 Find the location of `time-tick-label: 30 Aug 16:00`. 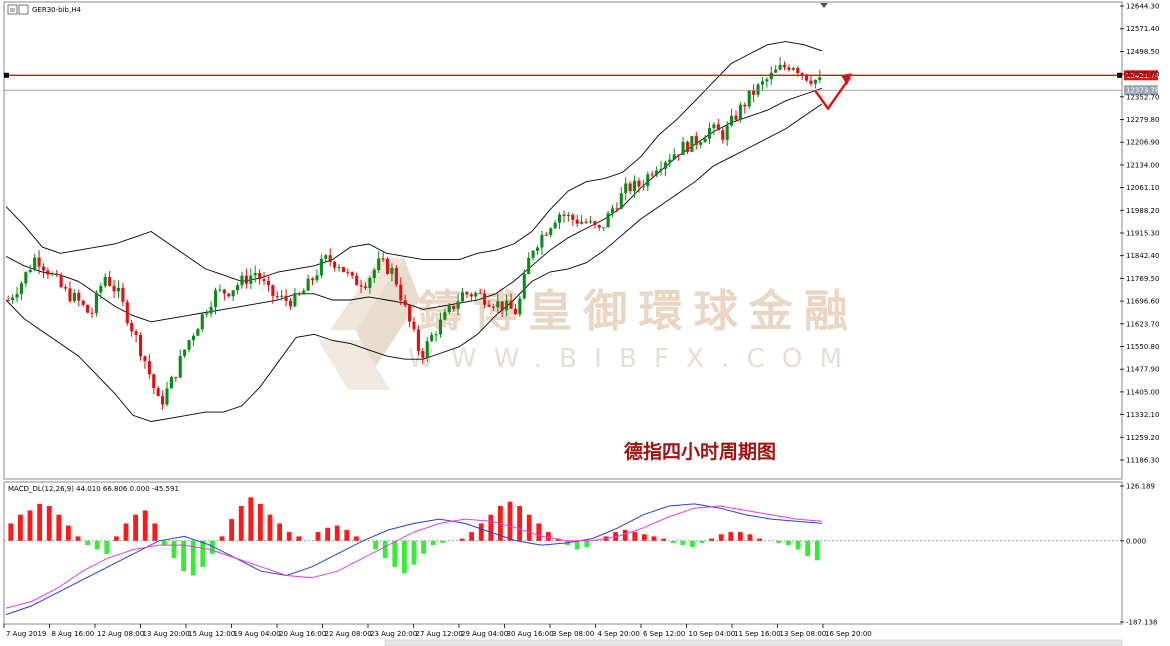

time-tick-label: 30 Aug 16:00 is located at coordinates (530, 634).